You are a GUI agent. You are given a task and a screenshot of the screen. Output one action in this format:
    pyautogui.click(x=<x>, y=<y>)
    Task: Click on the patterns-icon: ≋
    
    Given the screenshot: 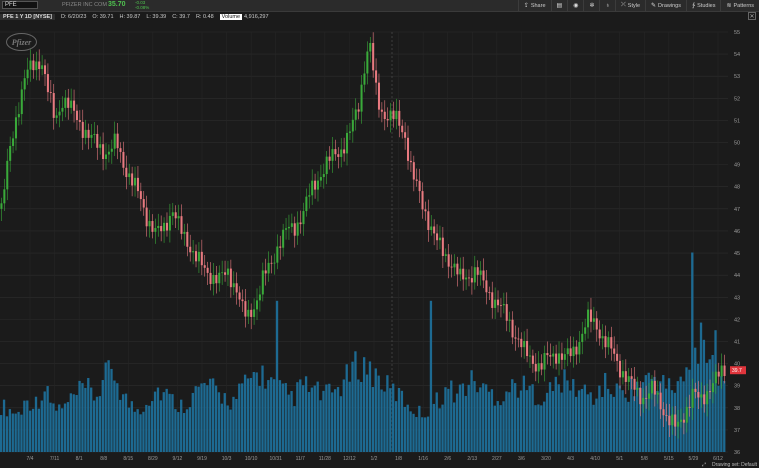 What is the action you would take?
    pyautogui.click(x=729, y=6)
    